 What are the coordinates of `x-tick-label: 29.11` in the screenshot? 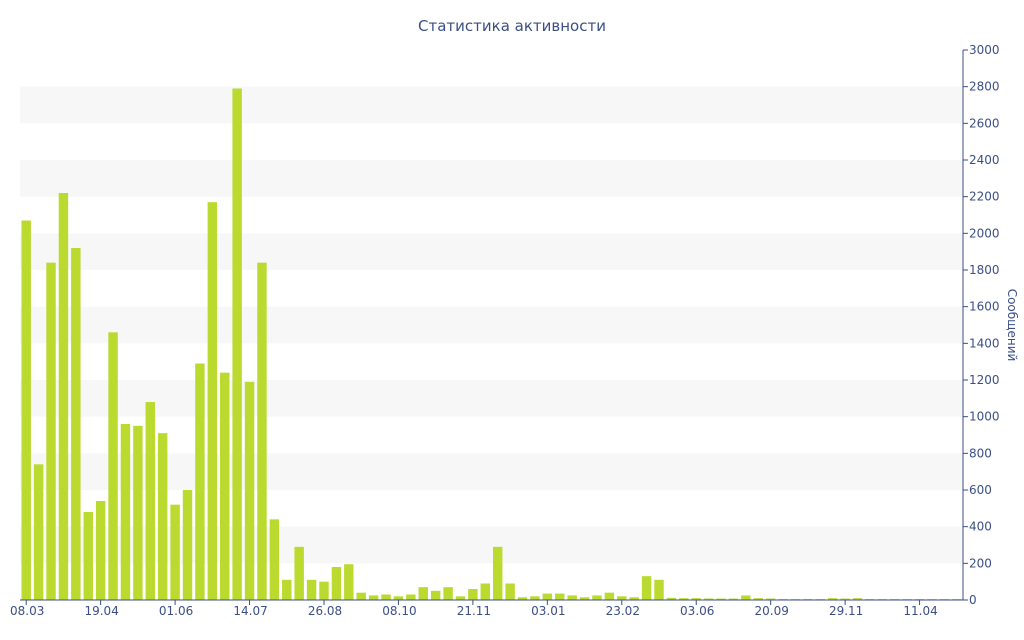 It's located at (846, 611).